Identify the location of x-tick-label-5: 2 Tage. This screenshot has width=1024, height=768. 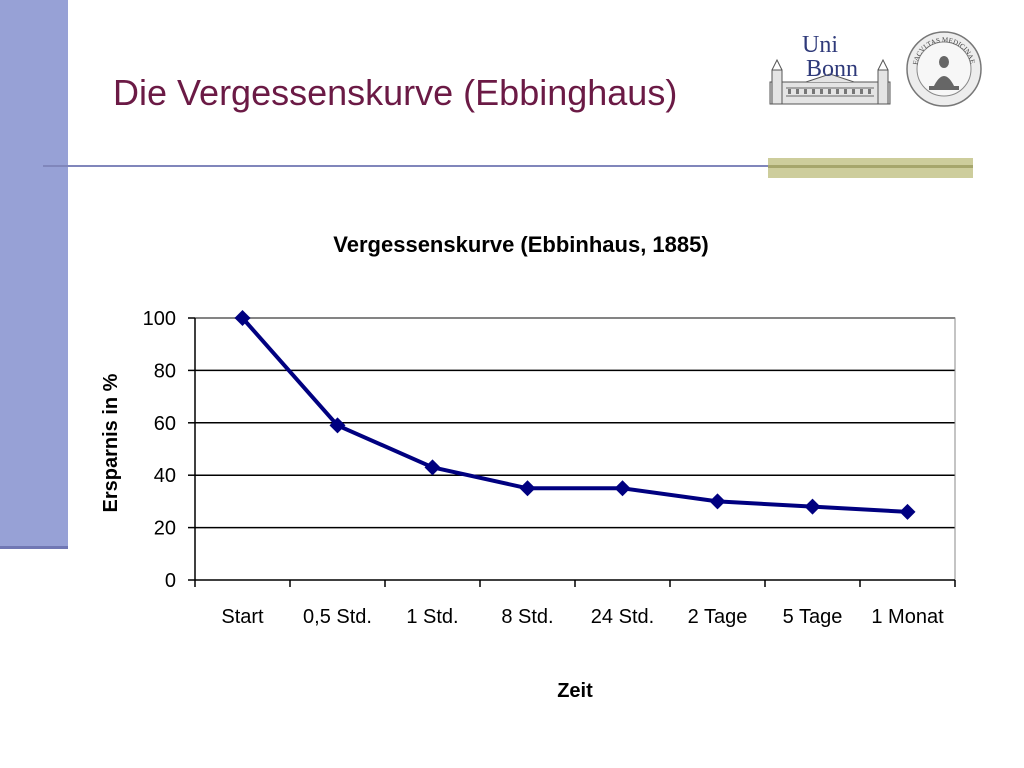
(718, 617).